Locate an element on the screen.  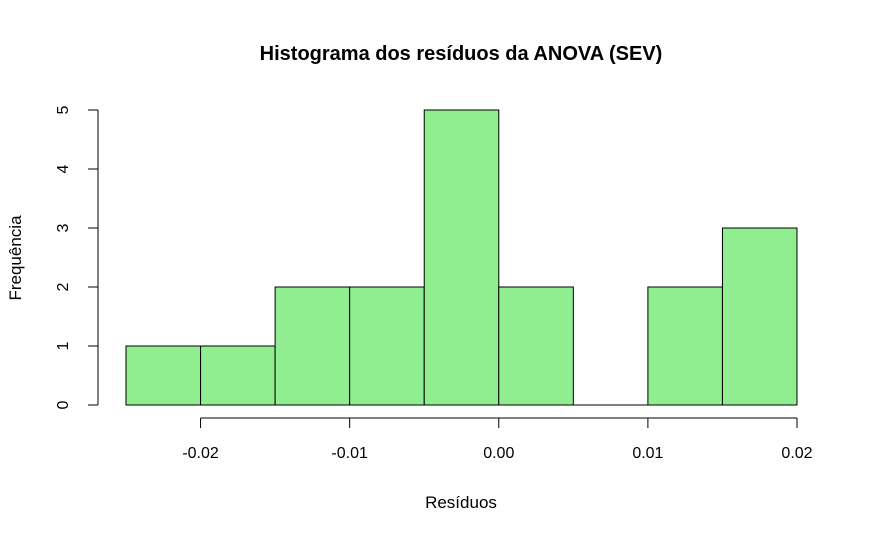
y-axis: 0 1 2 3 4 5 is located at coordinates (77, 257).